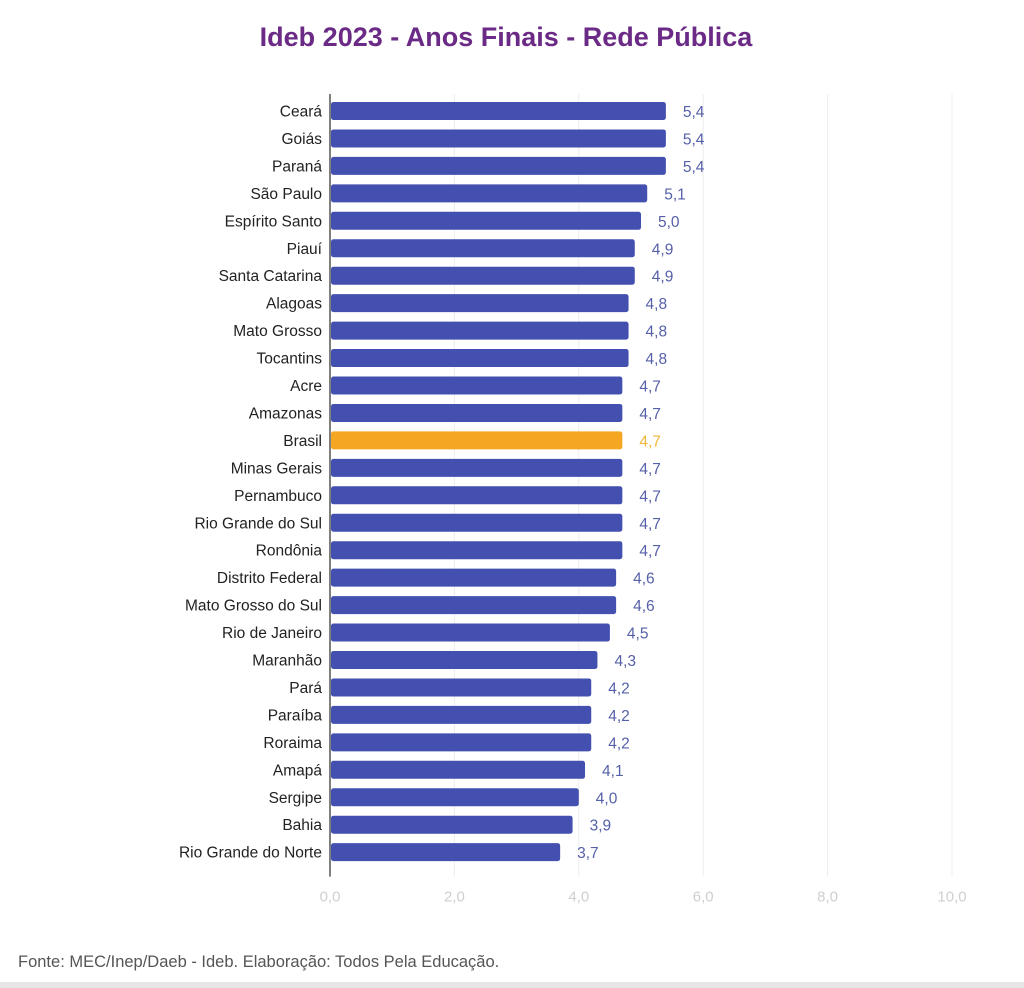 Image resolution: width=1024 pixels, height=988 pixels. What do you see at coordinates (703, 897) in the screenshot?
I see `x-tick-label: 6,0` at bounding box center [703, 897].